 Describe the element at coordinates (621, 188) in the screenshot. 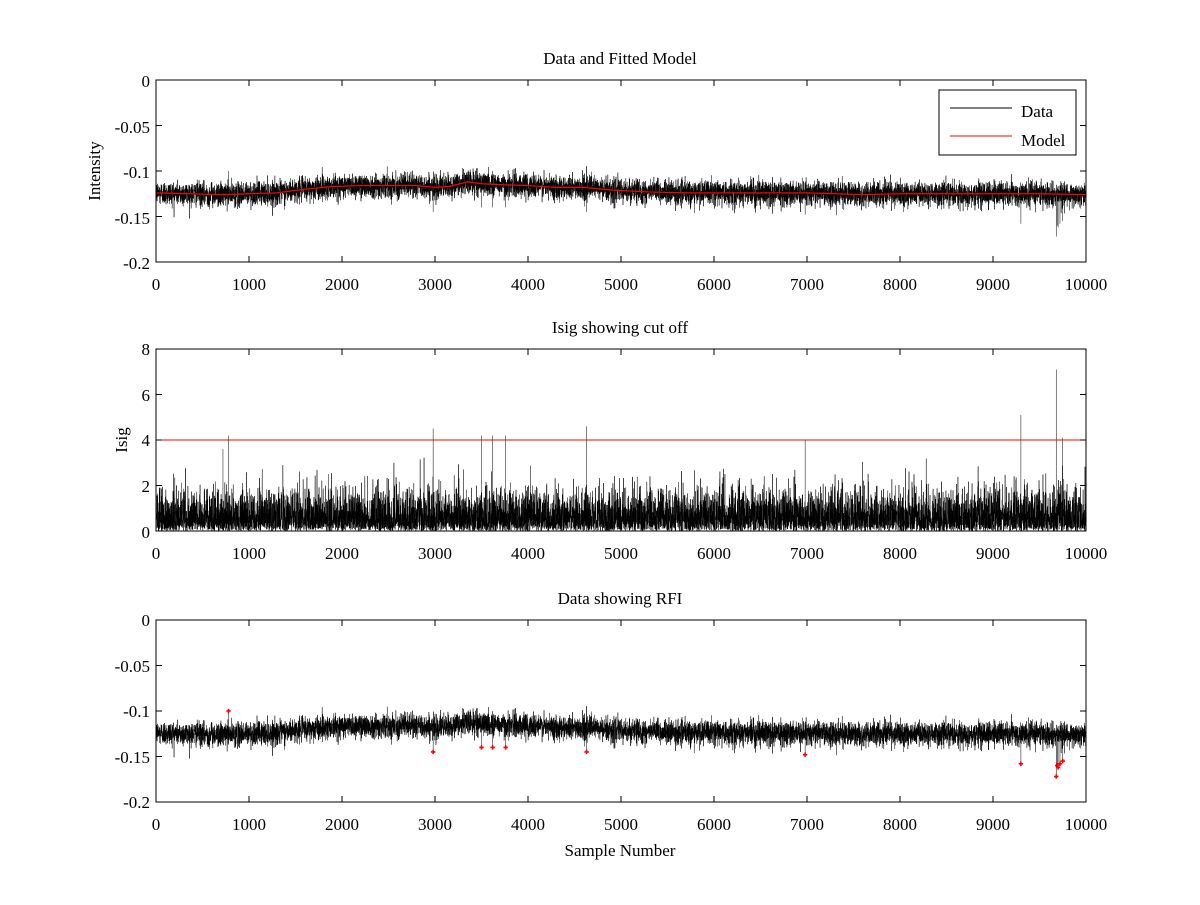

I see `series-line-model` at that location.